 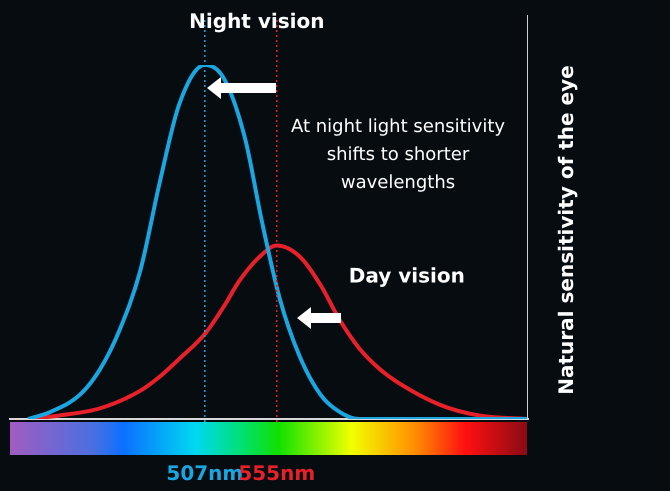 What do you see at coordinates (406, 276) in the screenshot?
I see `series-label: Day vision` at bounding box center [406, 276].